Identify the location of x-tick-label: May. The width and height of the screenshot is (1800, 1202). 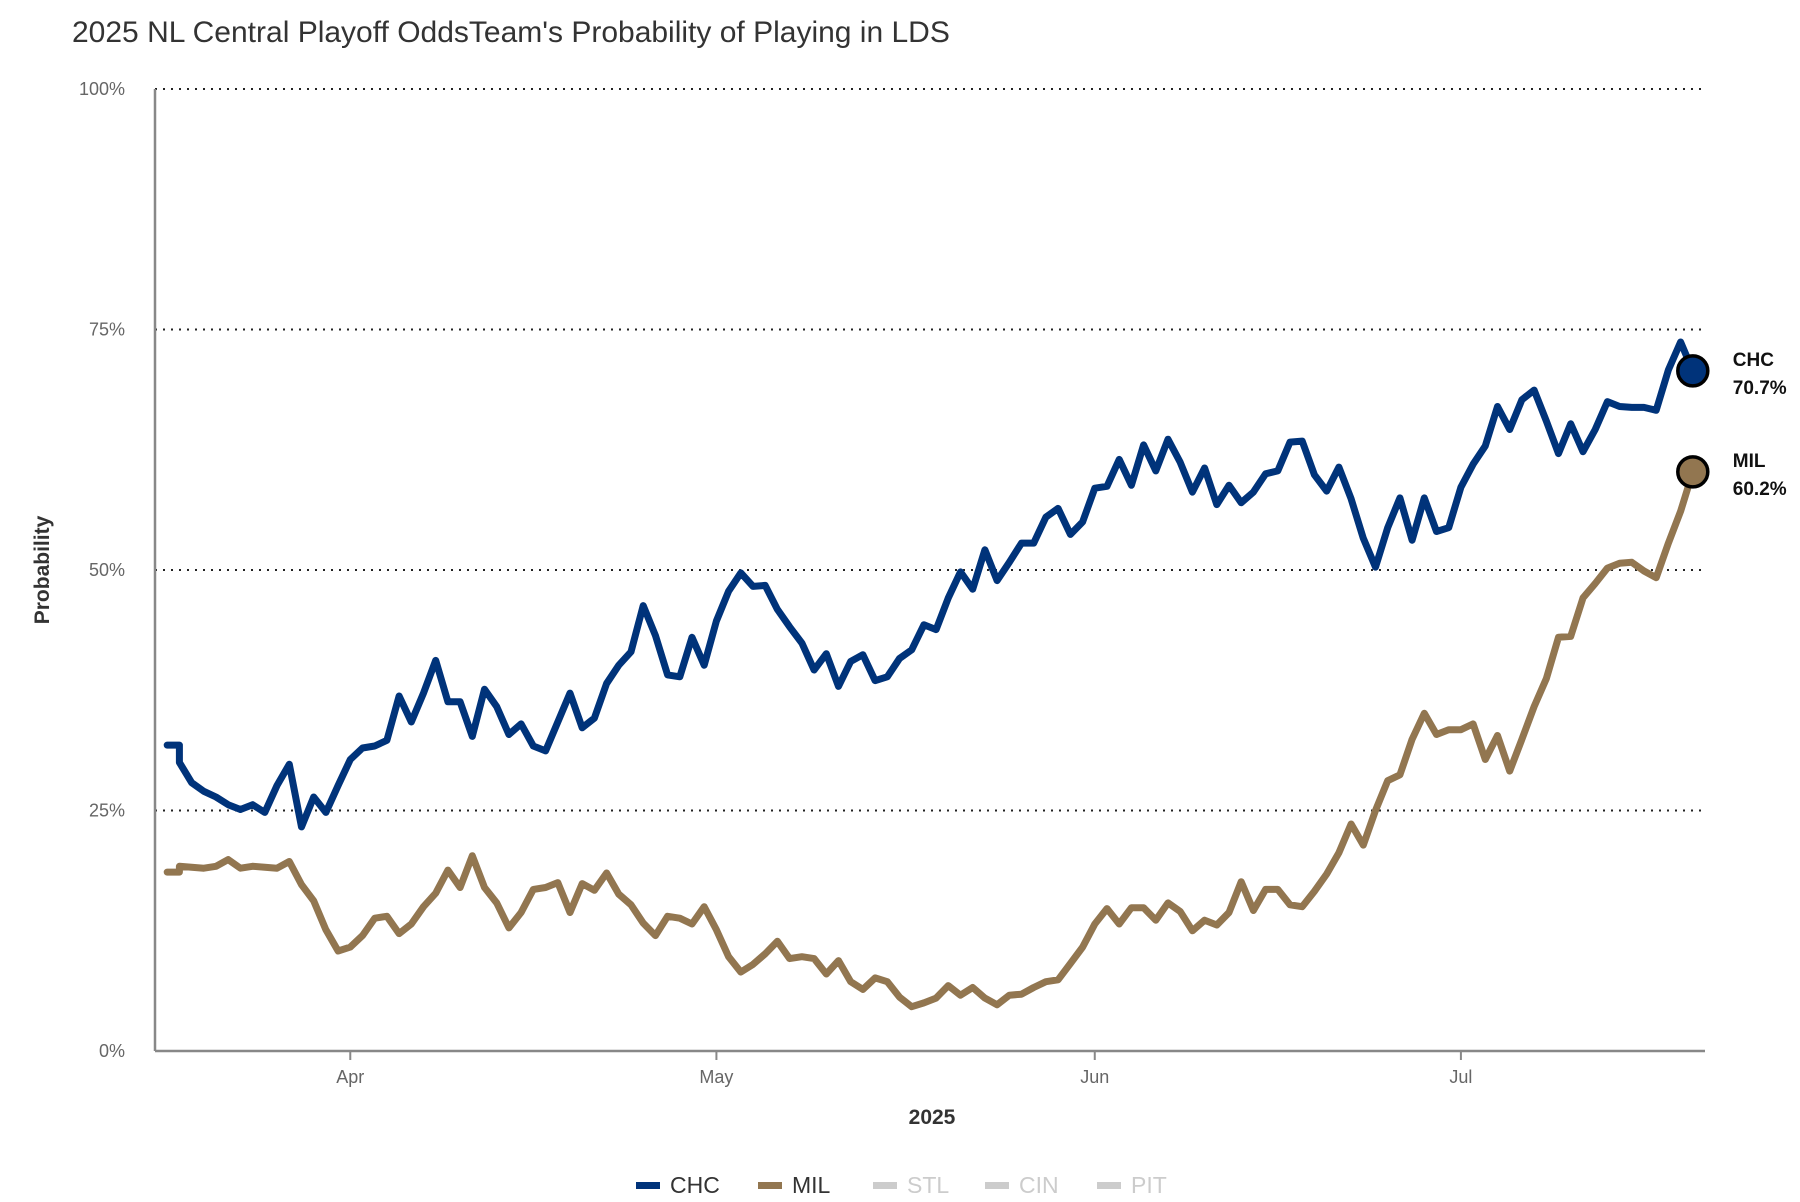
(716, 1077).